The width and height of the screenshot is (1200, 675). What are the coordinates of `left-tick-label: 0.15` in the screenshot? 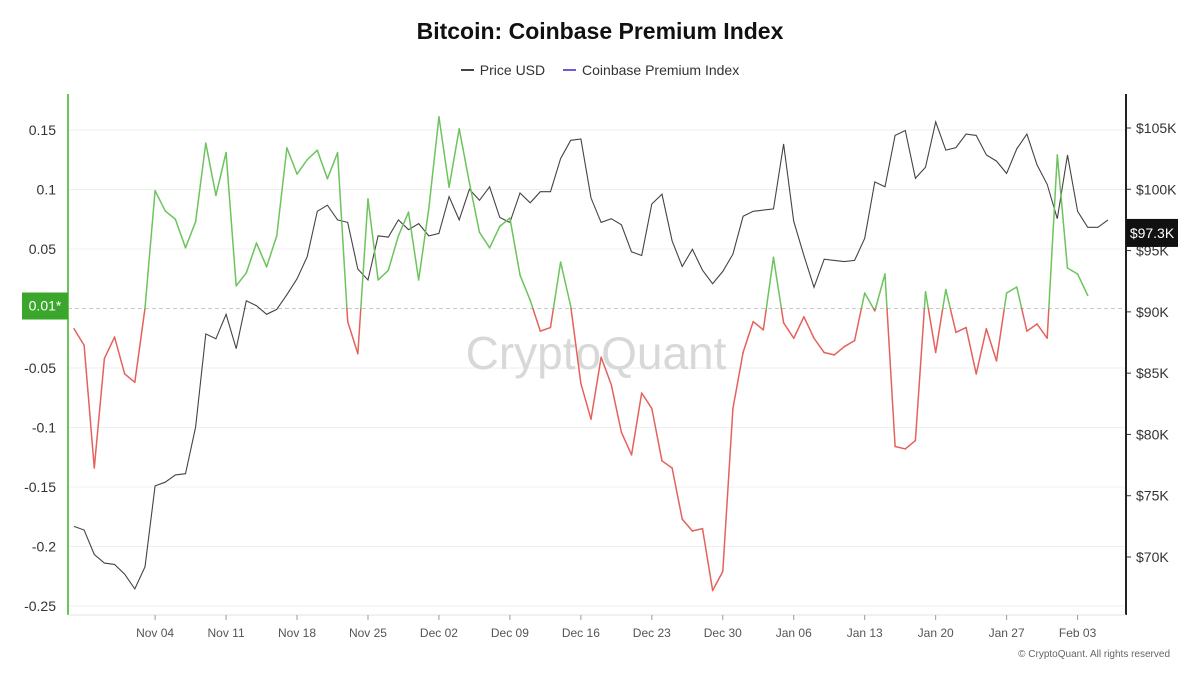 It's located at (42, 130).